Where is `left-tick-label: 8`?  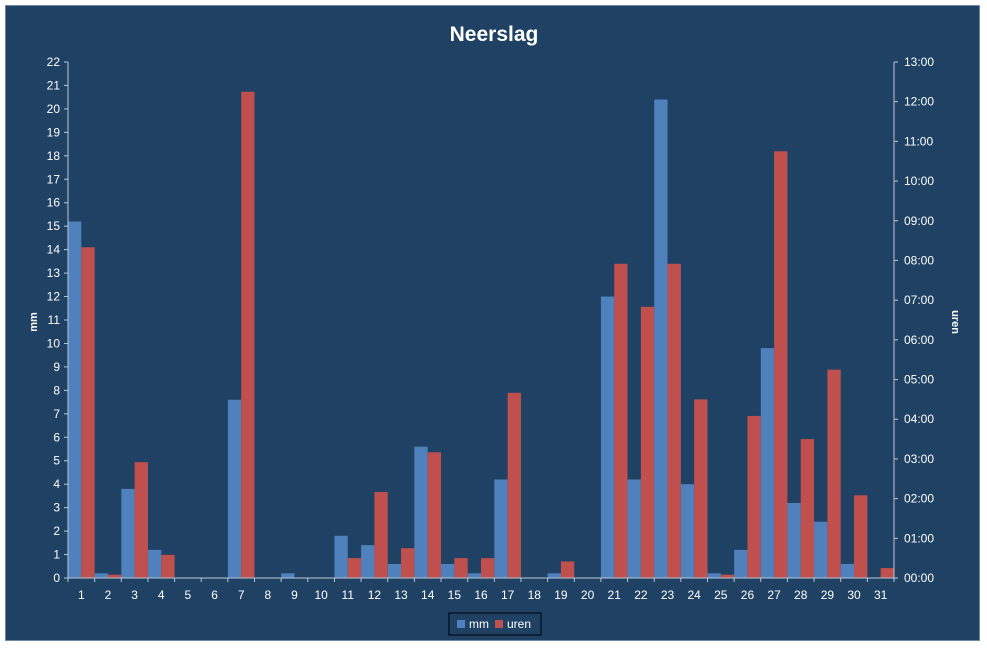 left-tick-label: 8 is located at coordinates (56, 390).